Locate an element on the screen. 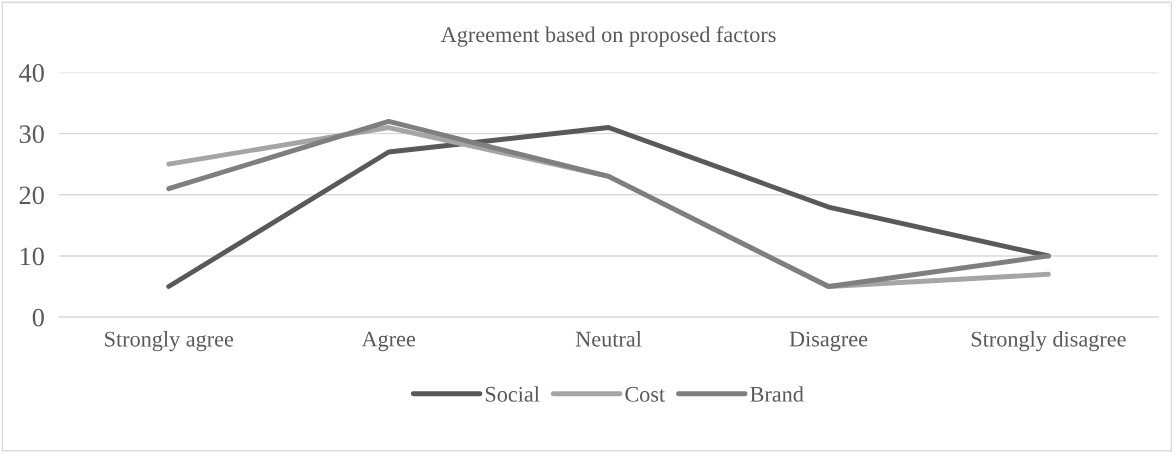 The height and width of the screenshot is (453, 1176). x-tick-label: Agree is located at coordinates (388, 341).